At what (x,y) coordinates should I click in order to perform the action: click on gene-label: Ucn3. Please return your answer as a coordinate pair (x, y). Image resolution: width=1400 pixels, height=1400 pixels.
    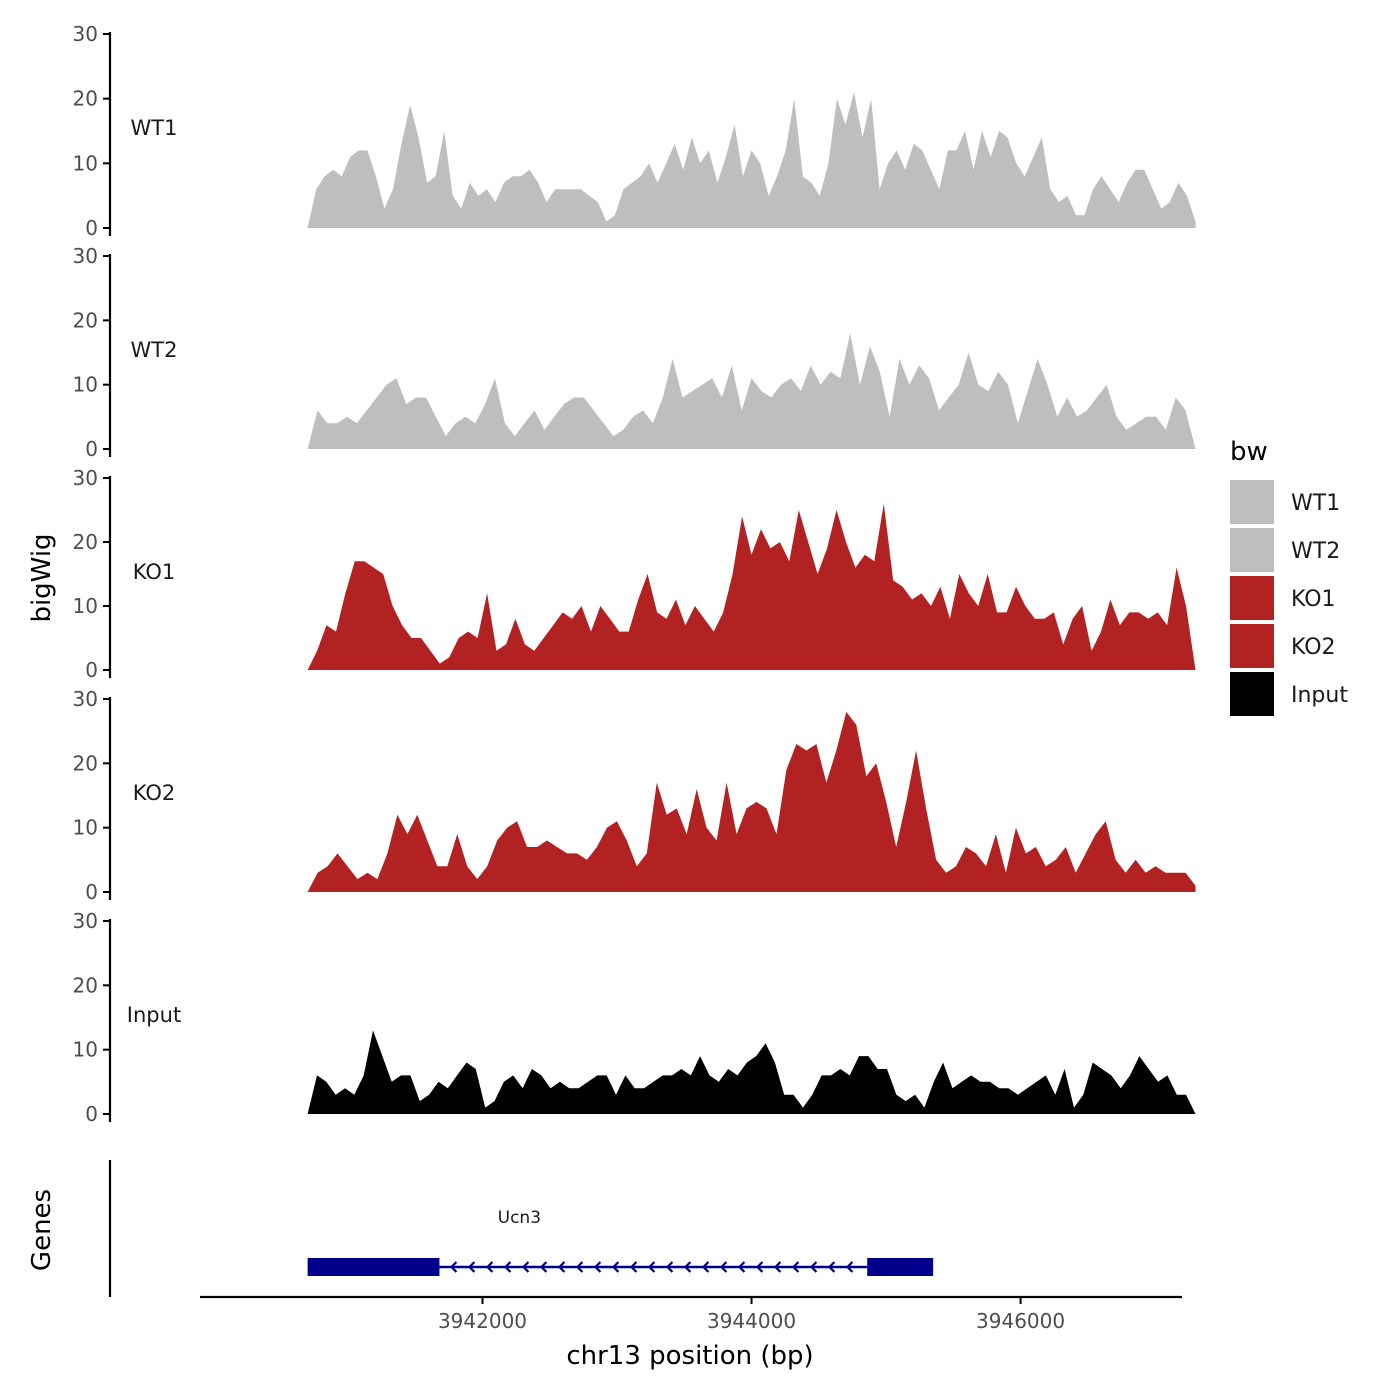
    Looking at the image, I should click on (519, 1218).